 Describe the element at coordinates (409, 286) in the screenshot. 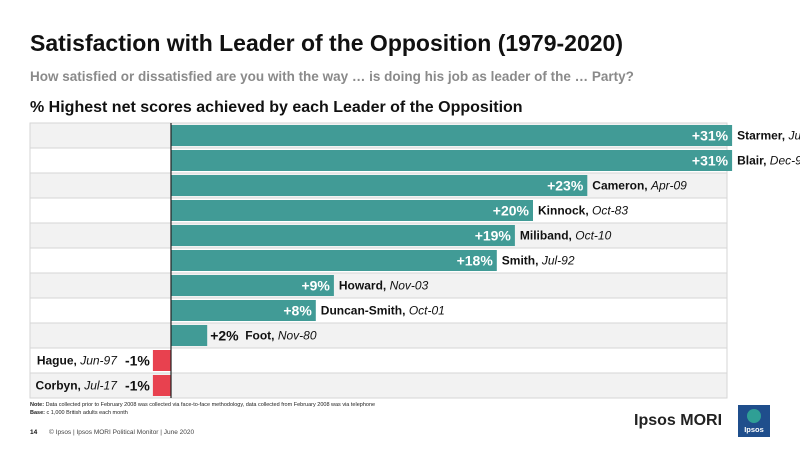

I see `score-date: Nov-03` at that location.